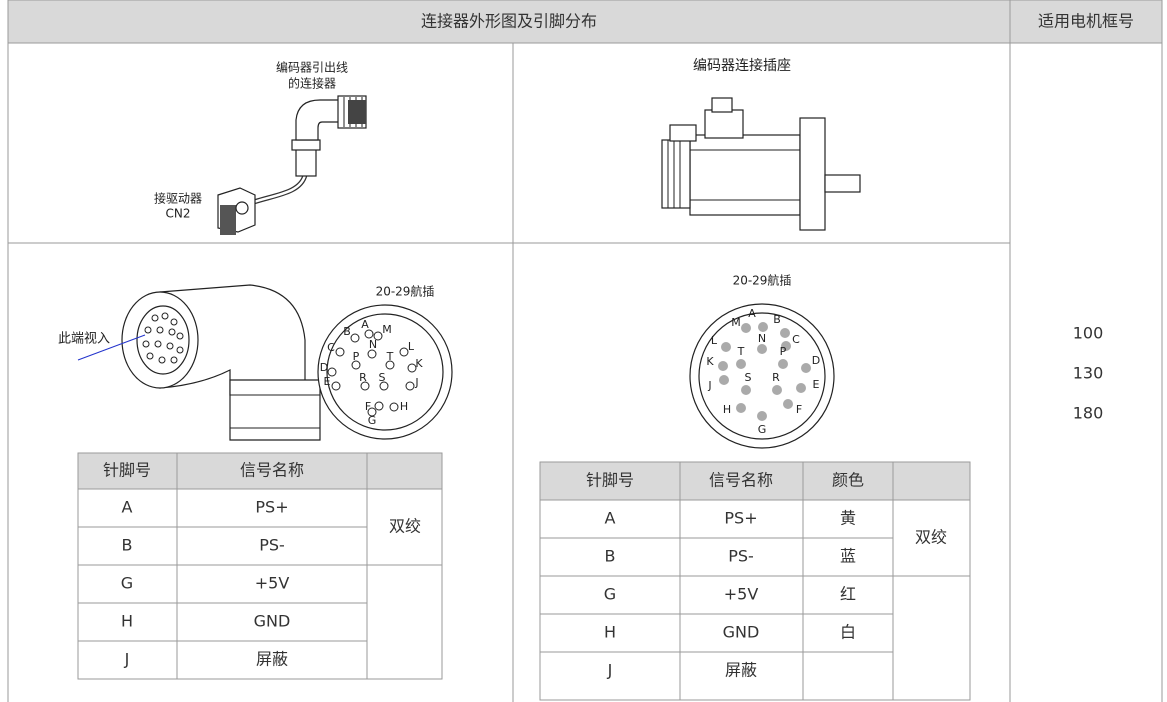 The width and height of the screenshot is (1167, 702). Describe the element at coordinates (848, 556) in the screenshot. I see `table-cell: 蓝` at that location.